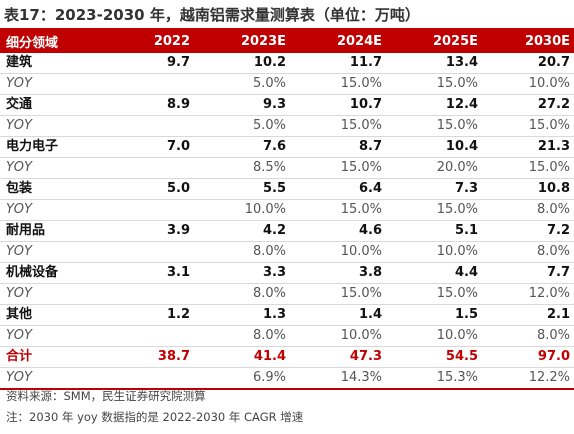 Image resolution: width=574 pixels, height=434 pixels. What do you see at coordinates (434, 147) in the screenshot?
I see `table-cell: 10.4` at bounding box center [434, 147].